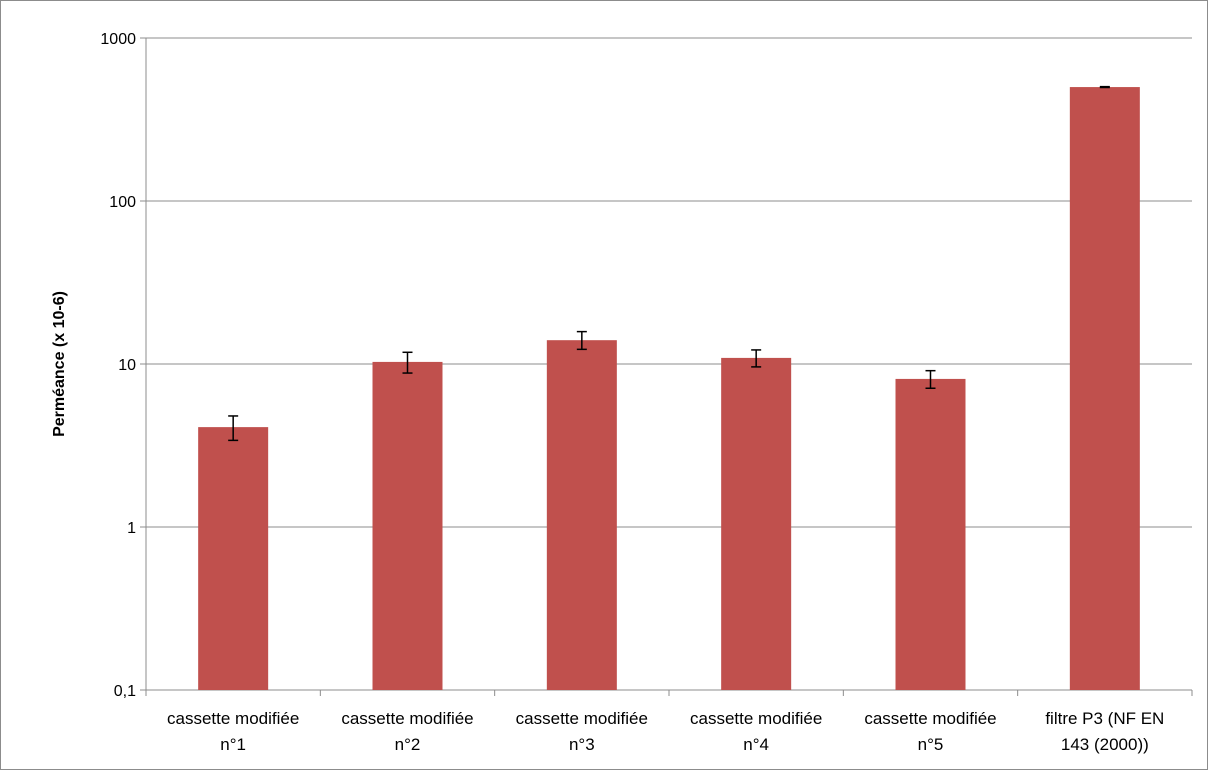 The width and height of the screenshot is (1208, 770). What do you see at coordinates (125, 691) in the screenshot?
I see `y-tick-label: 0,1` at bounding box center [125, 691].